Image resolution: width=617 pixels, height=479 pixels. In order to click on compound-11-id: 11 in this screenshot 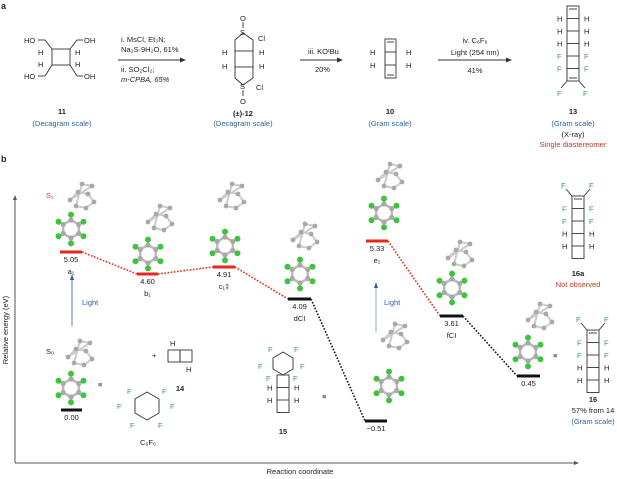, I will do `click(62, 111)`.